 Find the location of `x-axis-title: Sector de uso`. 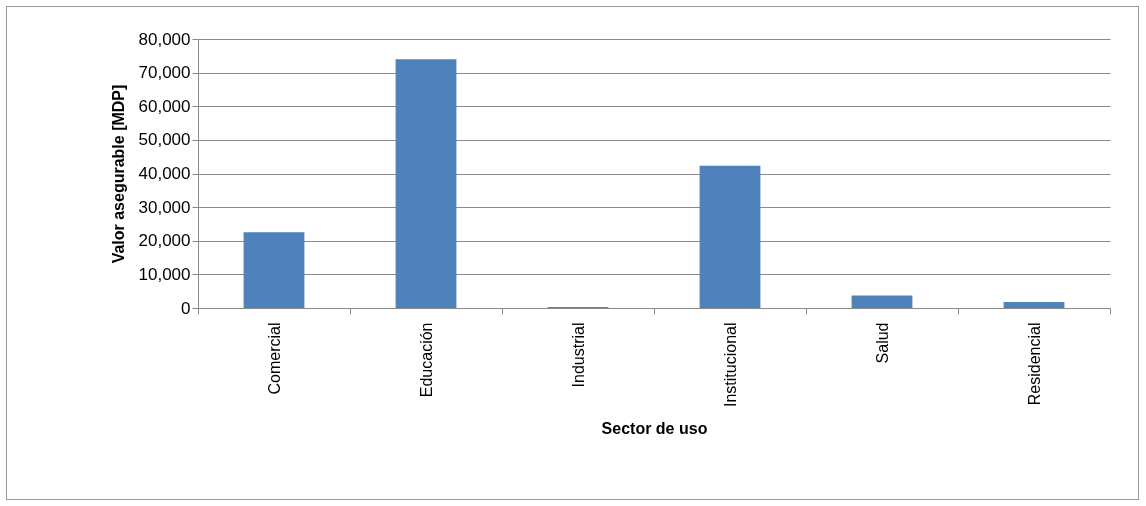

x-axis-title: Sector de uso is located at coordinates (654, 428).